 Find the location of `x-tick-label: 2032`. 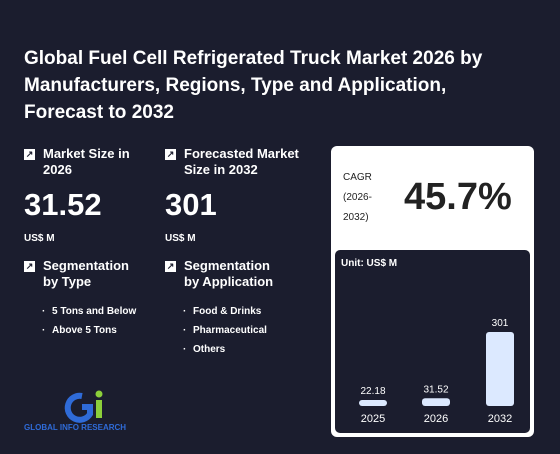

x-tick-label: 2032 is located at coordinates (500, 419).